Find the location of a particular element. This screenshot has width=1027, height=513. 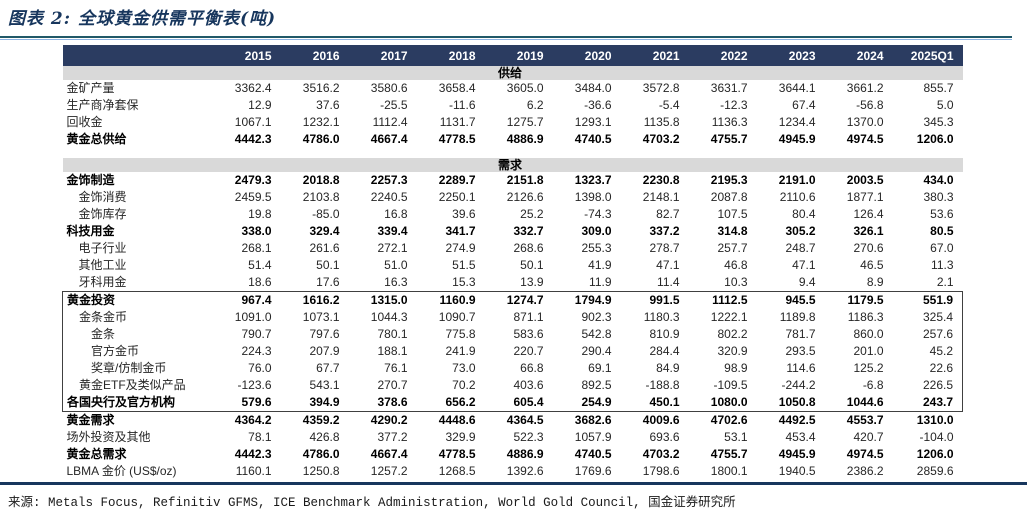

value-cell: 4886.9 is located at coordinates (525, 454).